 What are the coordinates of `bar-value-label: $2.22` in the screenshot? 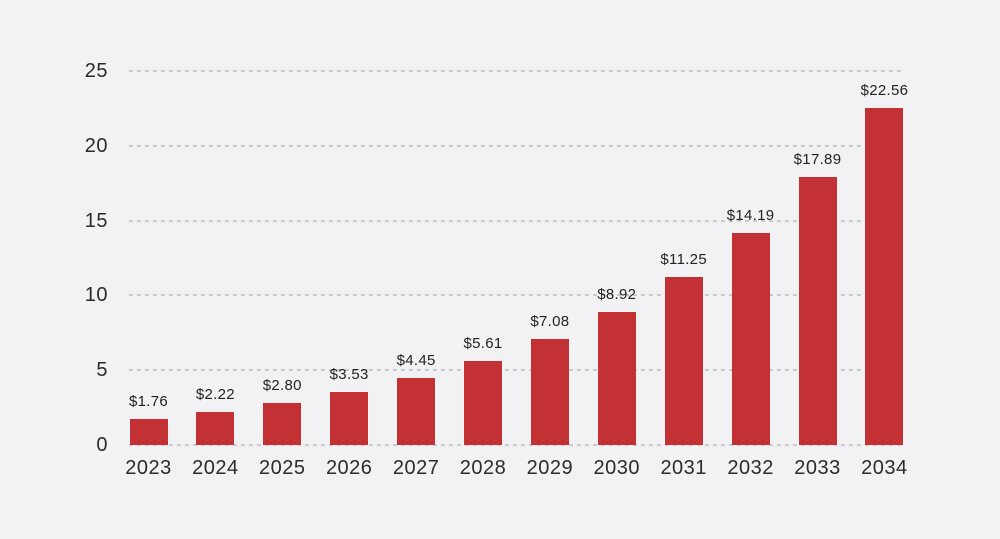 It's located at (215, 394).